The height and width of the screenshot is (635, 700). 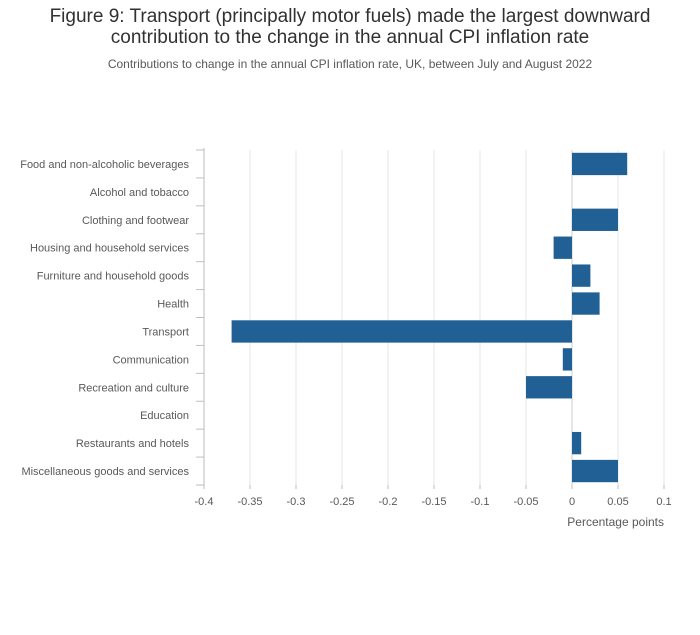 What do you see at coordinates (577, 443) in the screenshot?
I see `bar-restaurants-and-hotels` at bounding box center [577, 443].